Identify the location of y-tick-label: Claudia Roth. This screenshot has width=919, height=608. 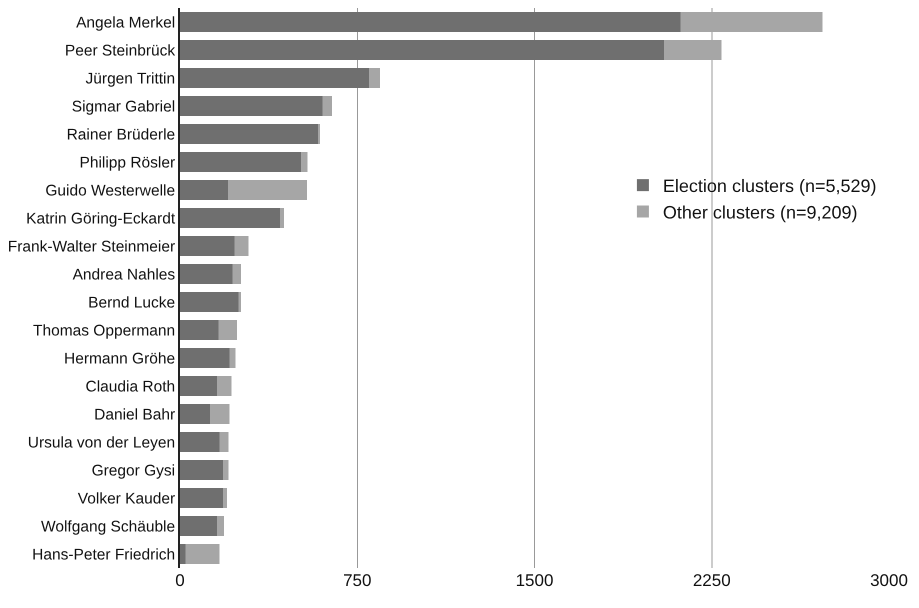
(131, 387).